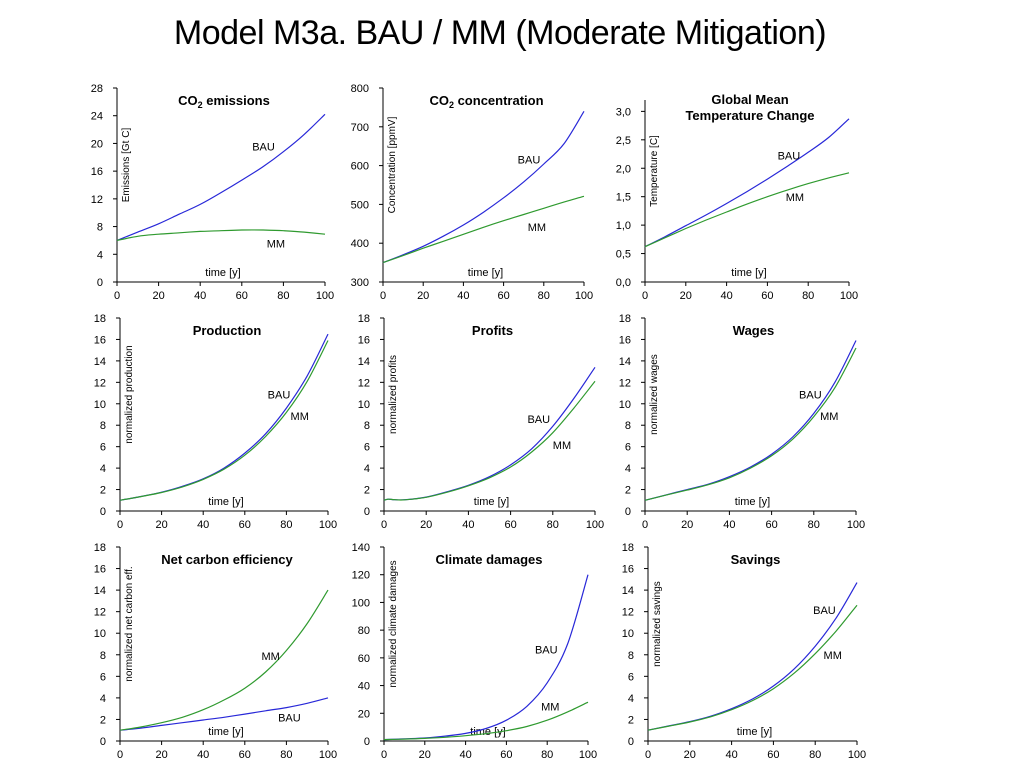  What do you see at coordinates (749, 107) in the screenshot?
I see `chart-title: Global Mean Temperature Change` at bounding box center [749, 107].